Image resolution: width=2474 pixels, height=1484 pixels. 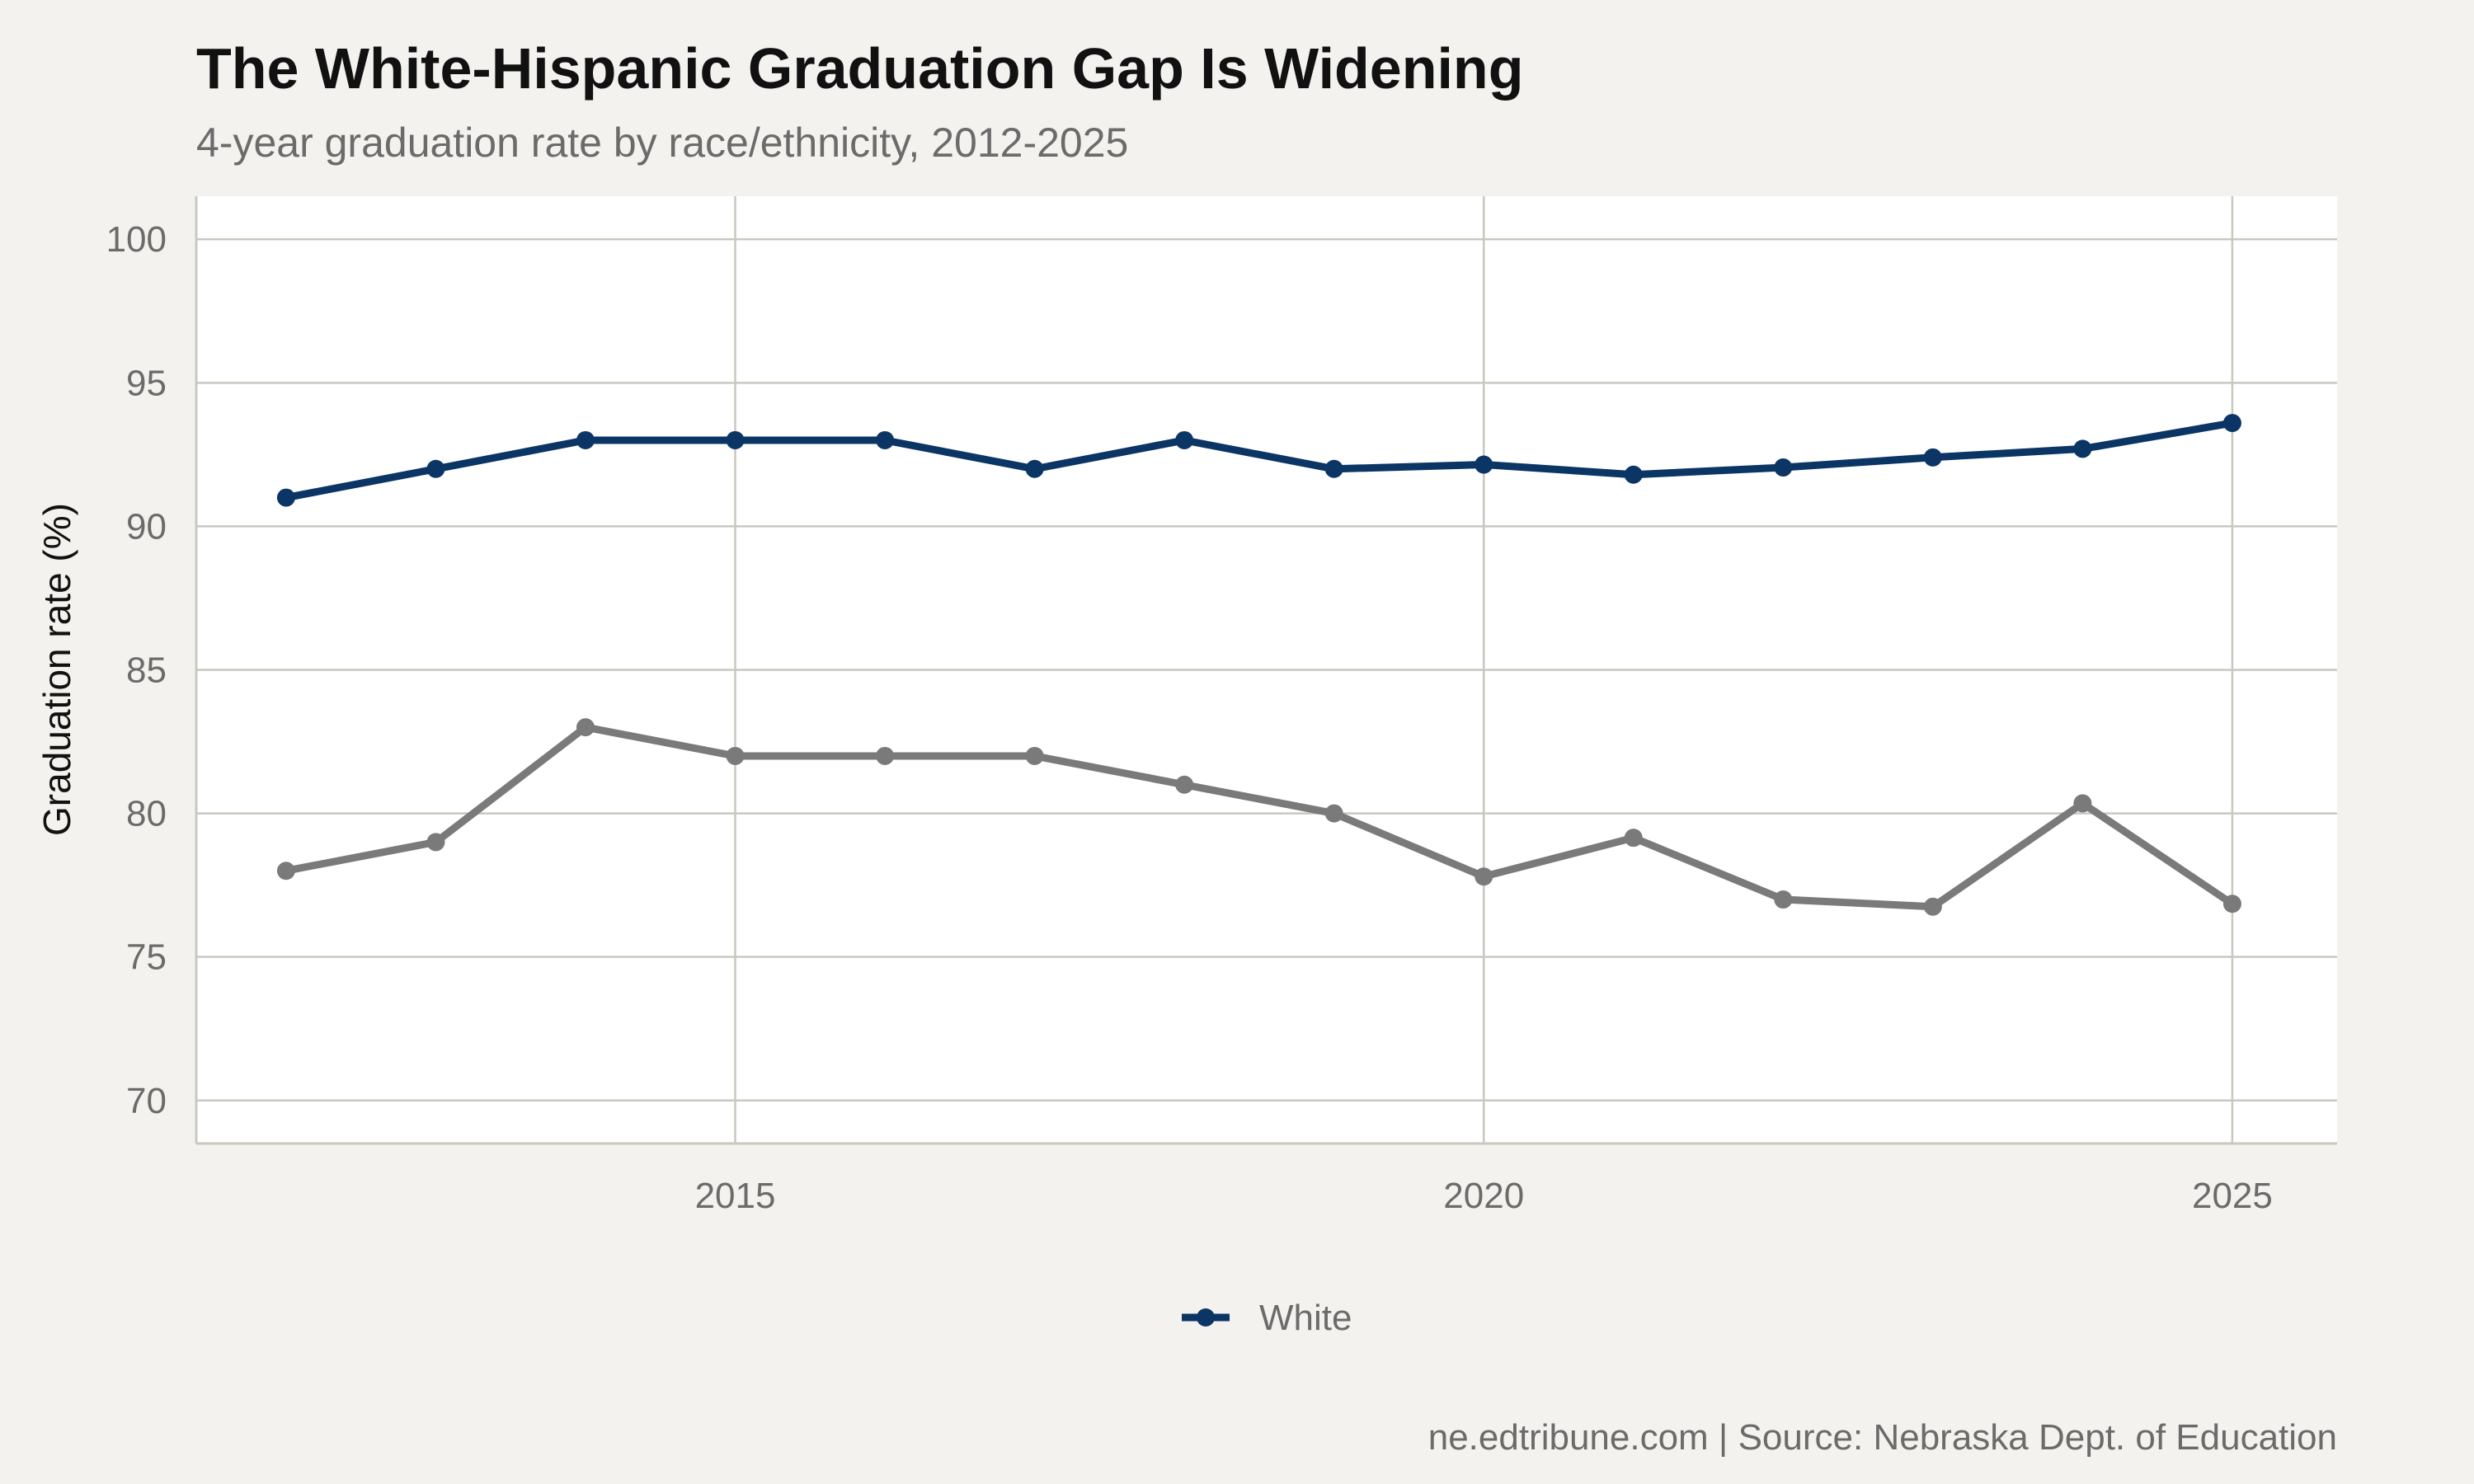 I want to click on legend: White, so click(x=1267, y=1318).